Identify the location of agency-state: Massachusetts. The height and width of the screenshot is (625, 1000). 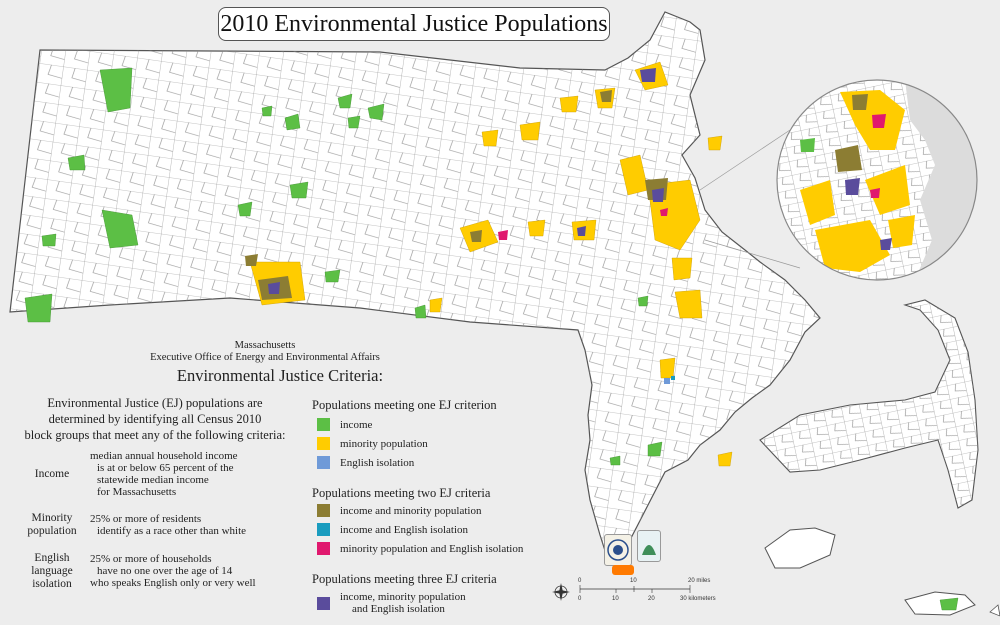
(265, 345).